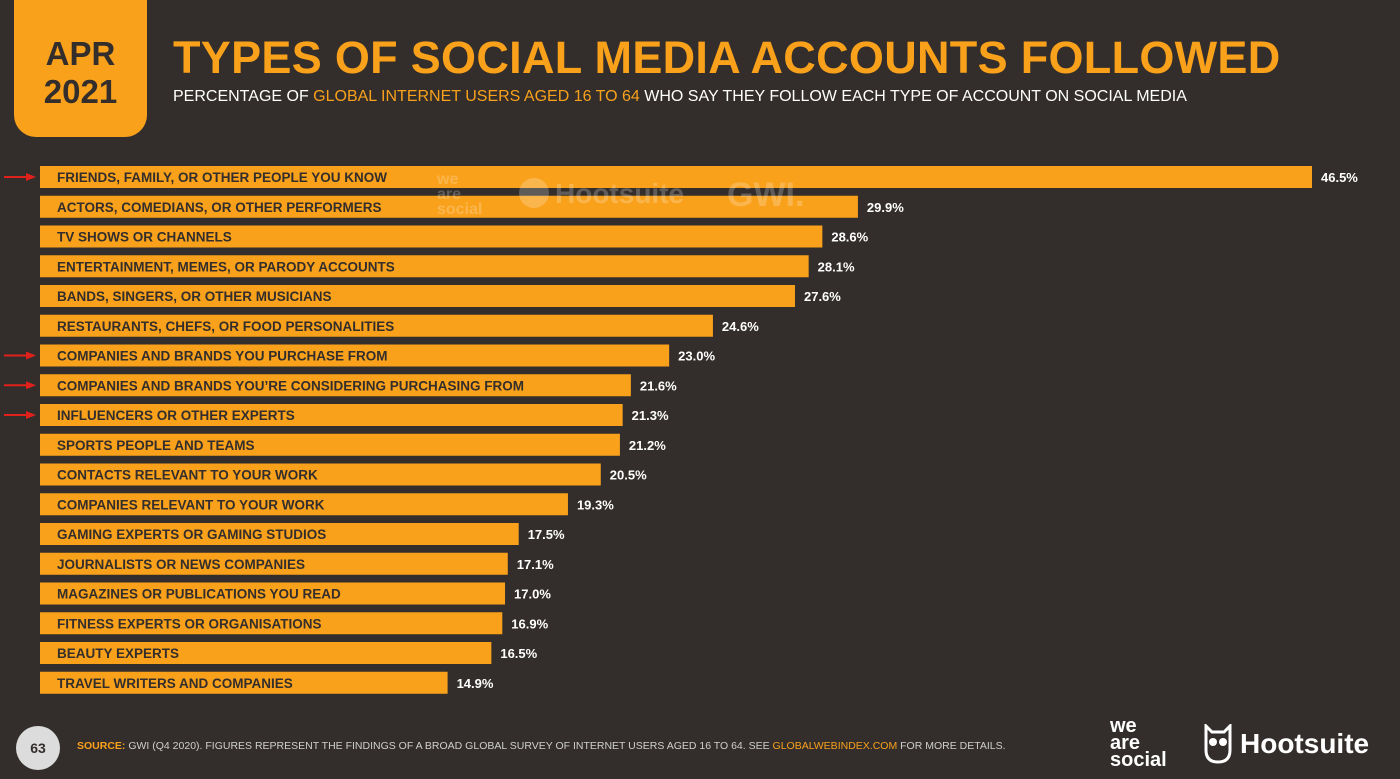 This screenshot has width=1400, height=779. Describe the element at coordinates (951, 746) in the screenshot. I see `source-tail: FOR MORE DETAILS.` at that location.